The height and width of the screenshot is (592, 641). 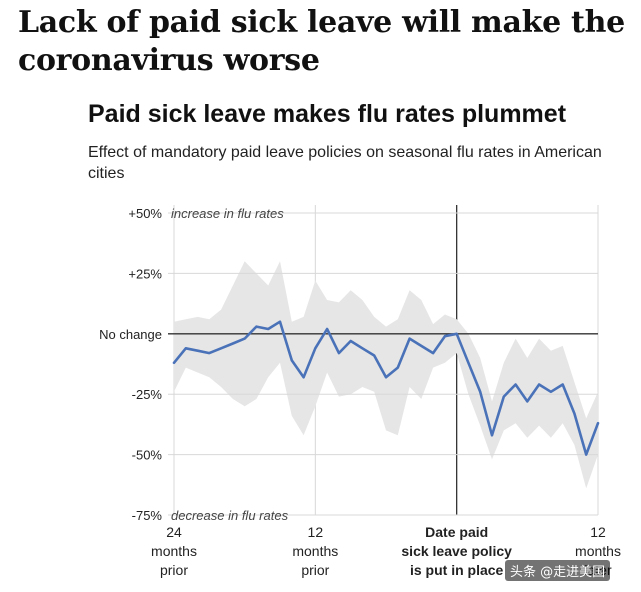 What do you see at coordinates (145, 213) in the screenshot?
I see `y-tick-label: +50%` at bounding box center [145, 213].